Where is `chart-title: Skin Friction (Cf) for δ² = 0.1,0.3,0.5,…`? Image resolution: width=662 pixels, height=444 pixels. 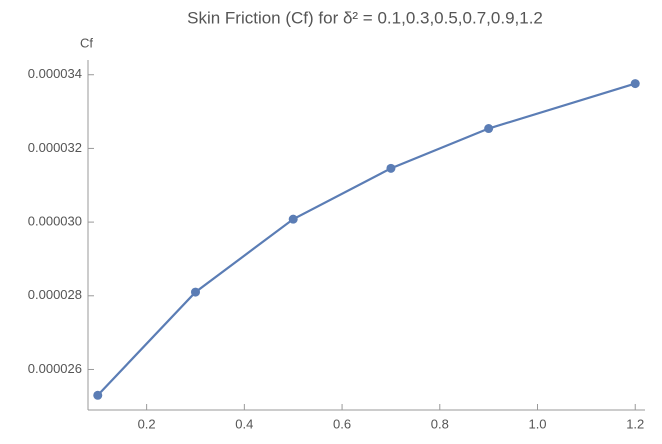
chart-title: Skin Friction (Cf) for δ² = 0.1,0.3,0.5,… is located at coordinates (365, 17).